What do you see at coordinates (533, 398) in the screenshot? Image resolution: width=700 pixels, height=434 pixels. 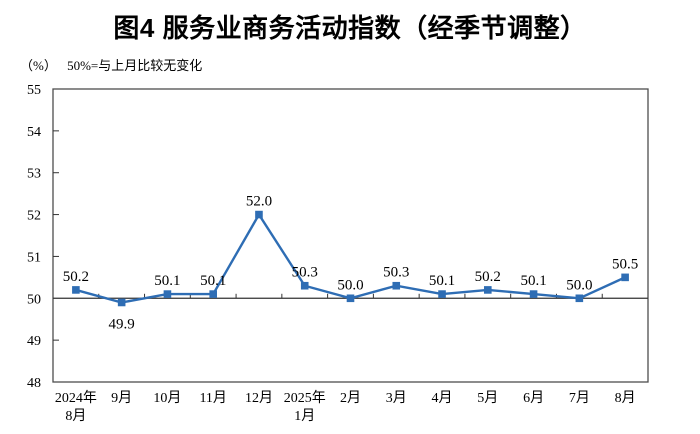 I see `x-axis-label: 6月` at bounding box center [533, 398].